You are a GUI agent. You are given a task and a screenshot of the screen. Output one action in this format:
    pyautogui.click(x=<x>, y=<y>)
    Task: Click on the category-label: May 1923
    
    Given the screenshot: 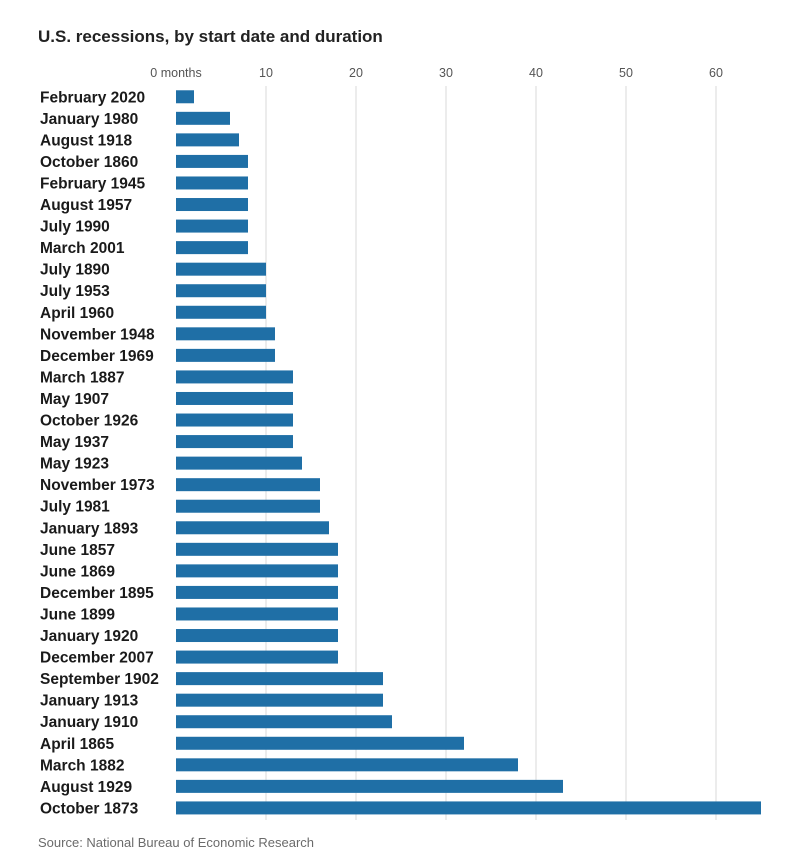 What is the action you would take?
    pyautogui.click(x=74, y=464)
    